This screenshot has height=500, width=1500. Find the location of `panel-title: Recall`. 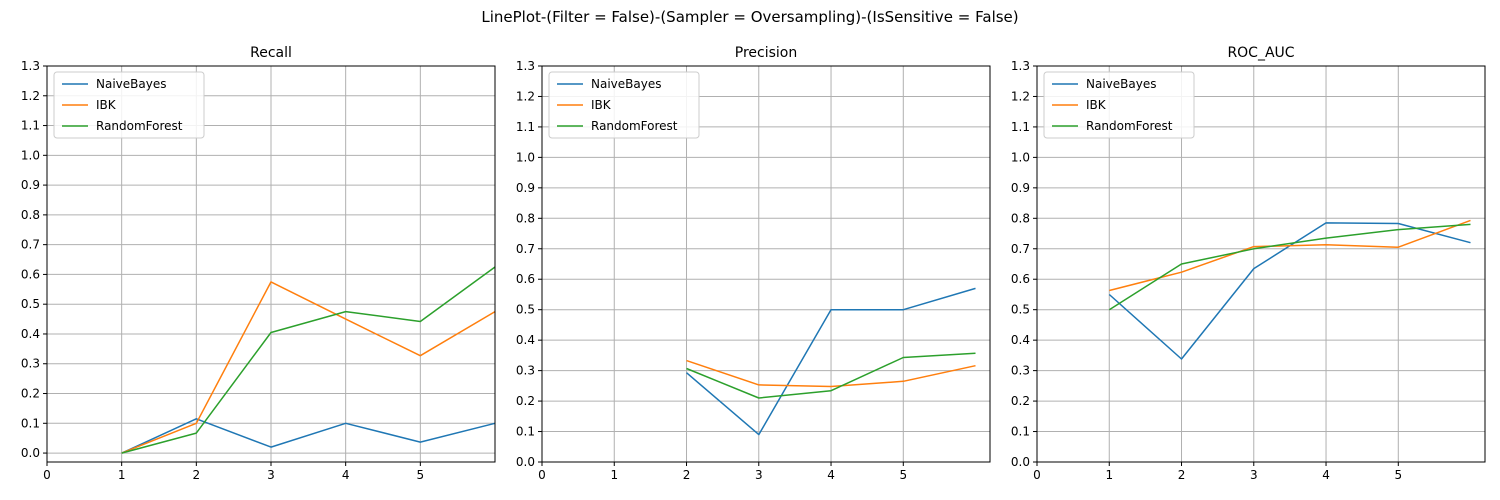

panel-title: Recall is located at coordinates (271, 53).